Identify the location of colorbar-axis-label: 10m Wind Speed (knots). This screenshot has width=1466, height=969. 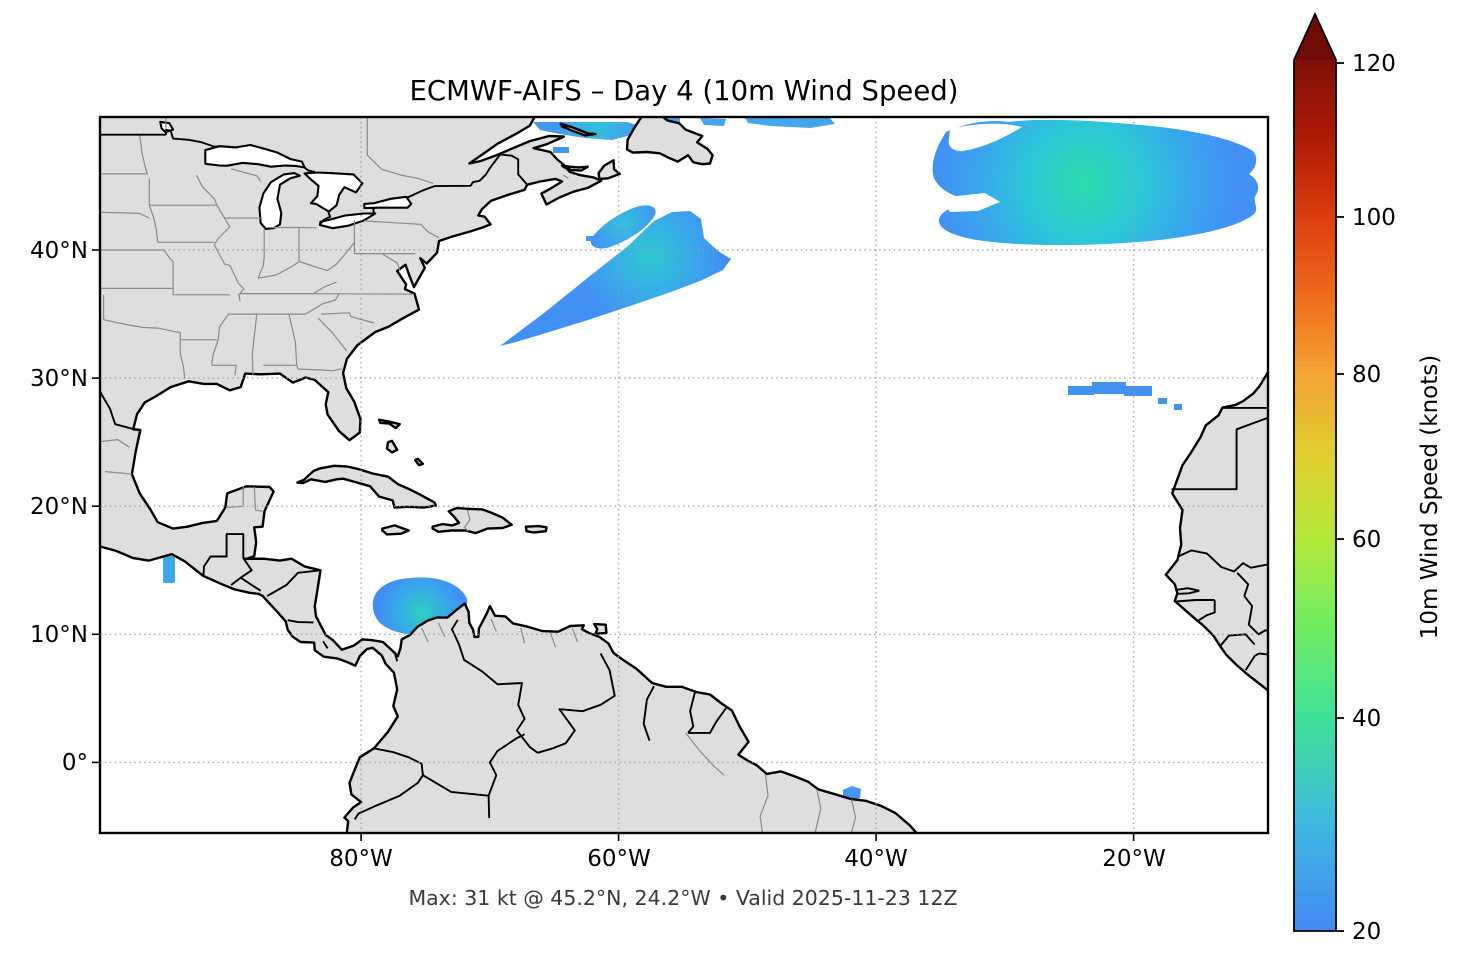
(1430, 497).